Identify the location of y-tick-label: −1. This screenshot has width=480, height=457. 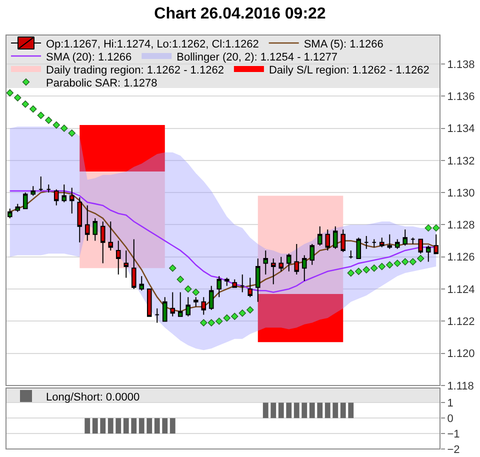
(453, 434).